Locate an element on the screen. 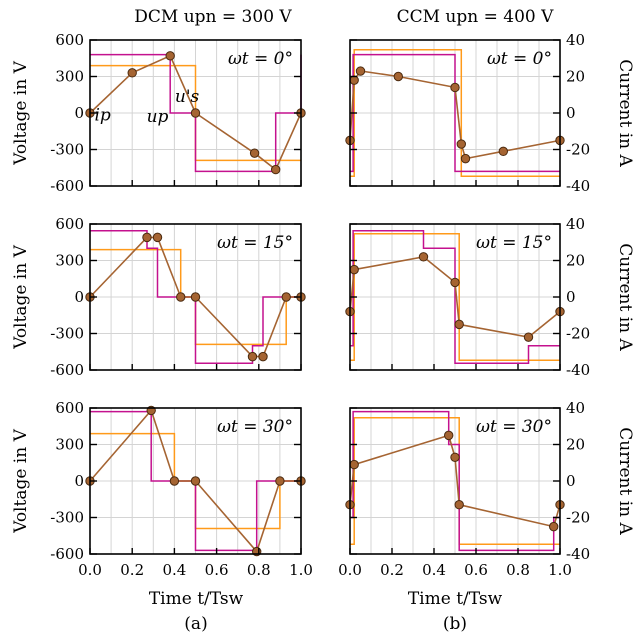 The height and width of the screenshot is (640, 638). right-ylabel-row1: Current in A is located at coordinates (625, 113).